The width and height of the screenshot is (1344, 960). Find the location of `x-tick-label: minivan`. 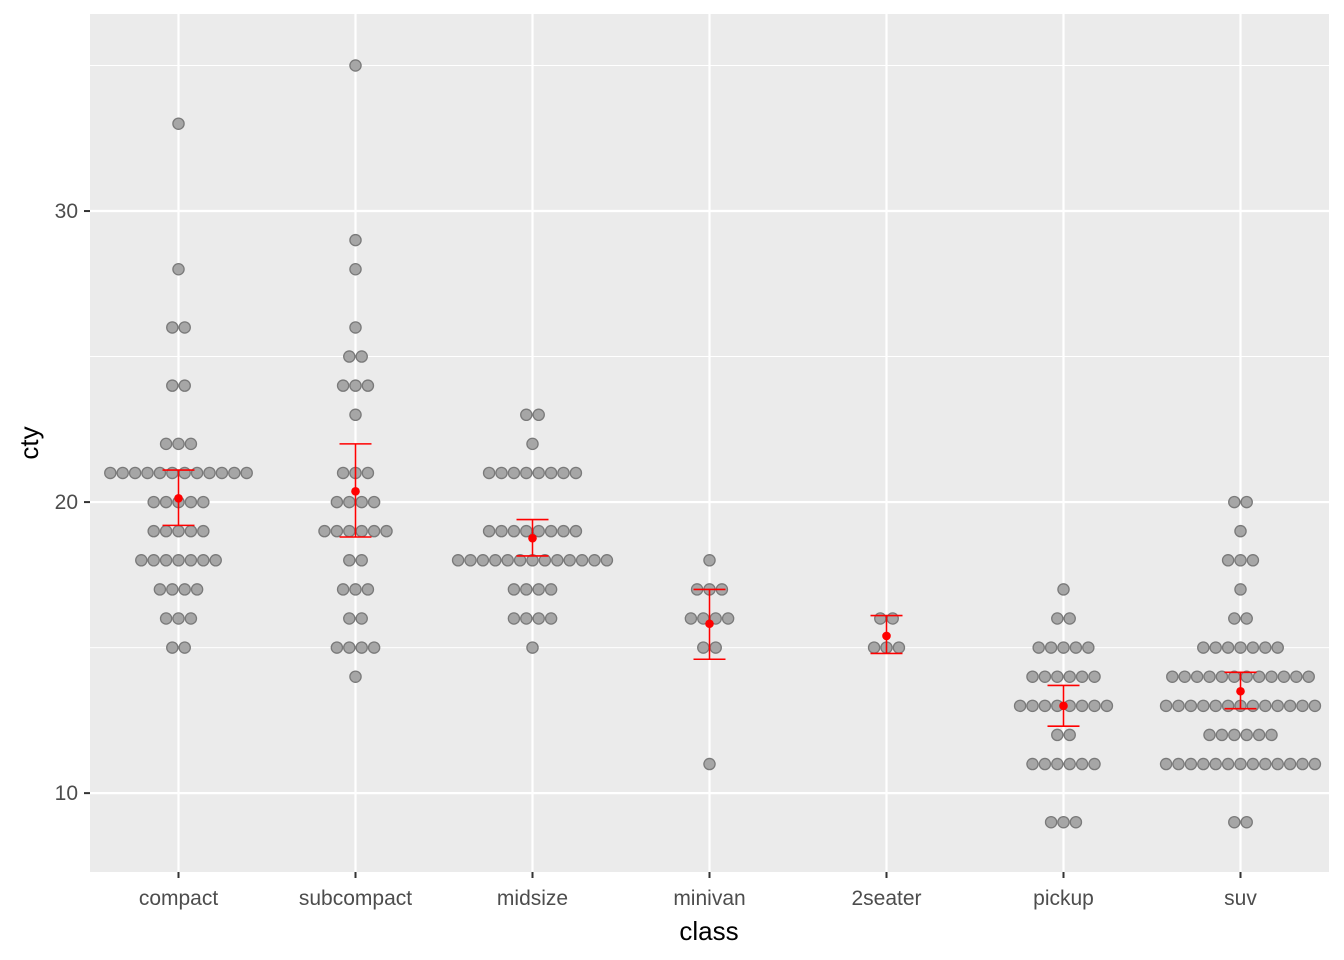

x-tick-label: minivan is located at coordinates (709, 898).